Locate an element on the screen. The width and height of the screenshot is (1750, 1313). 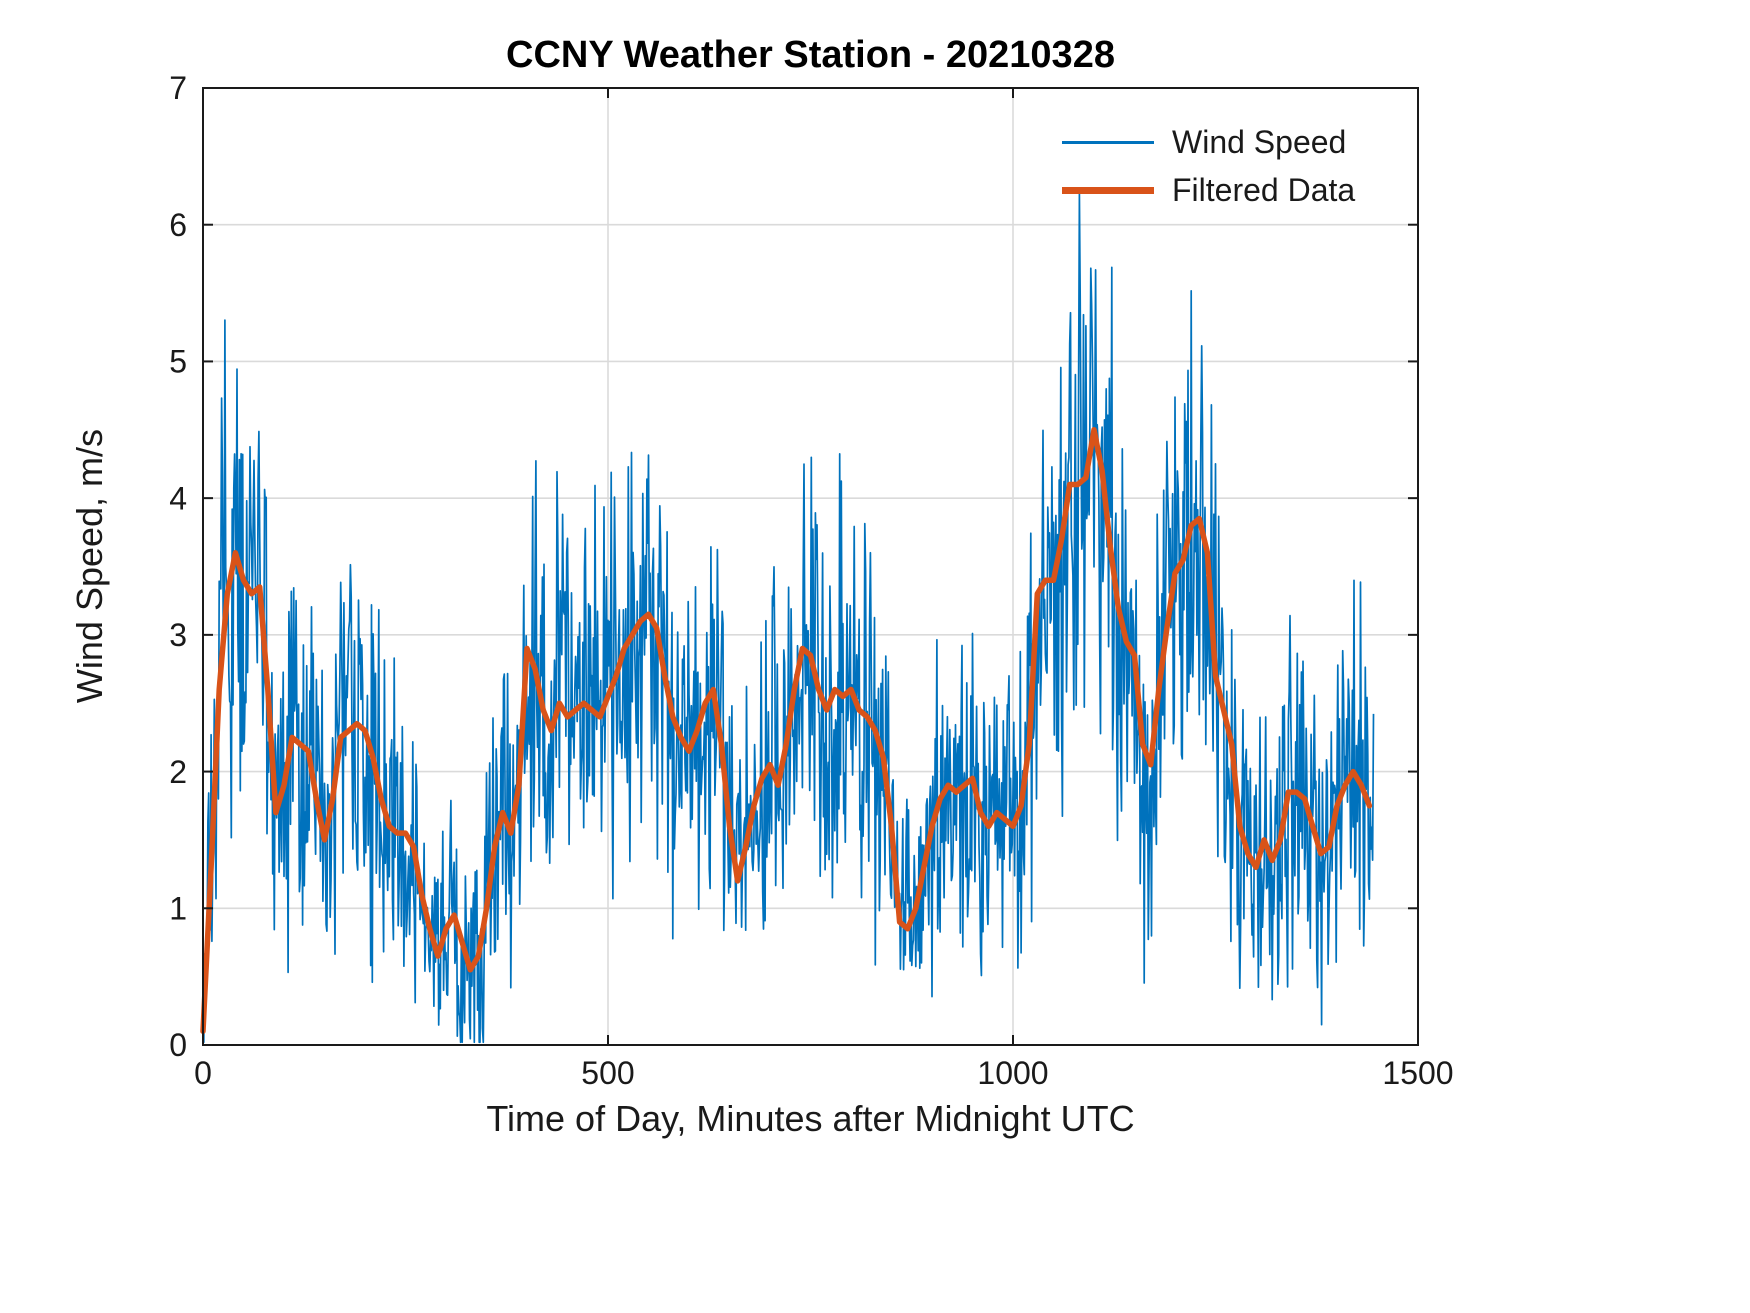
y-tick-label: 6 is located at coordinates (178, 225).